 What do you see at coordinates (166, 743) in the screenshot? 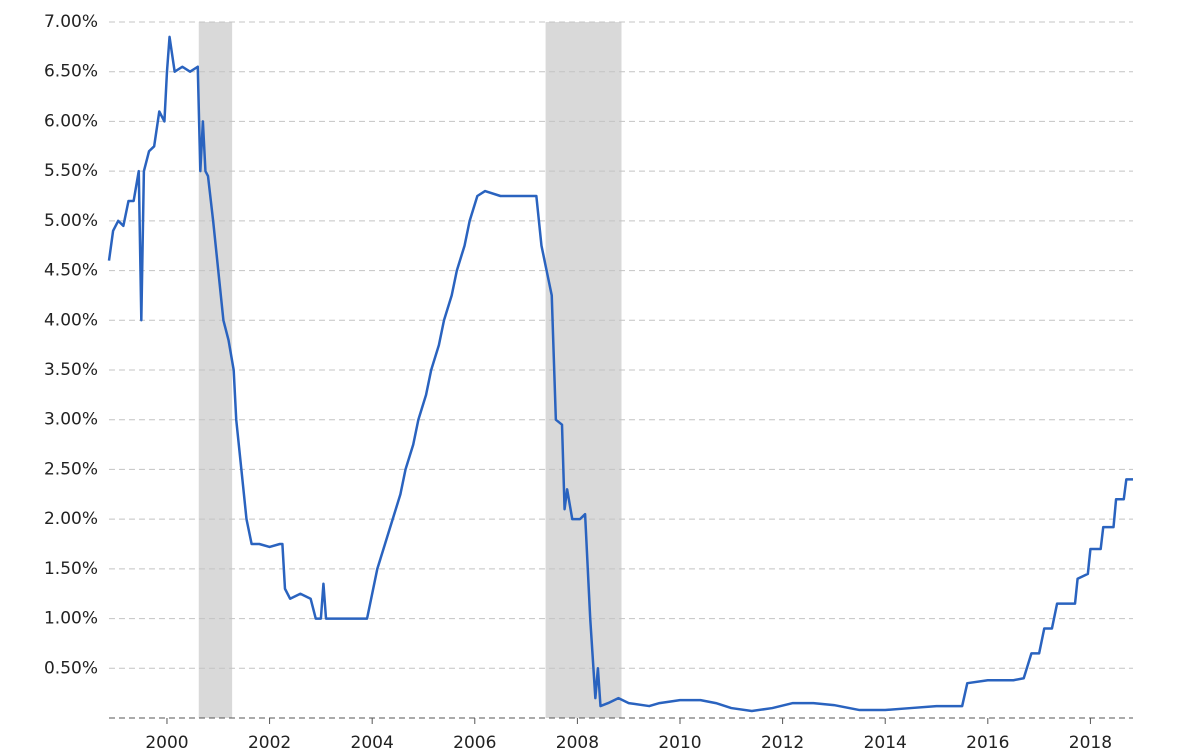
I see `x-tick-label: 2000` at bounding box center [166, 743].